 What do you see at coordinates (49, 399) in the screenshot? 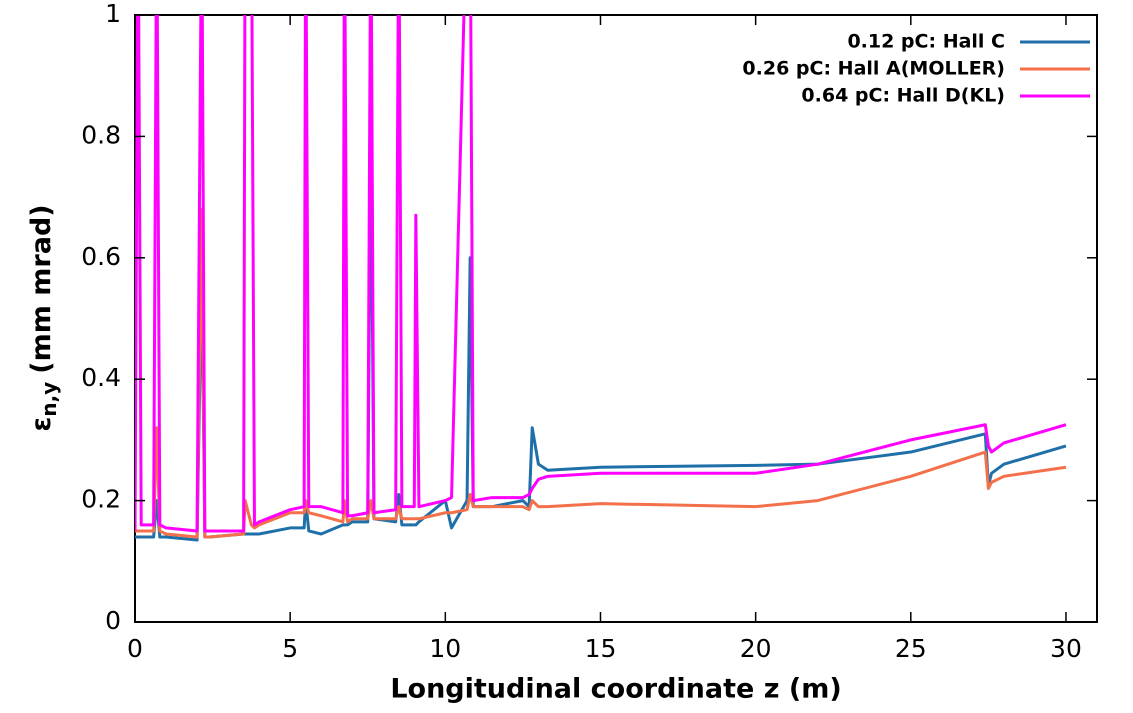
I see `y-label-subscript: n,y` at bounding box center [49, 399].